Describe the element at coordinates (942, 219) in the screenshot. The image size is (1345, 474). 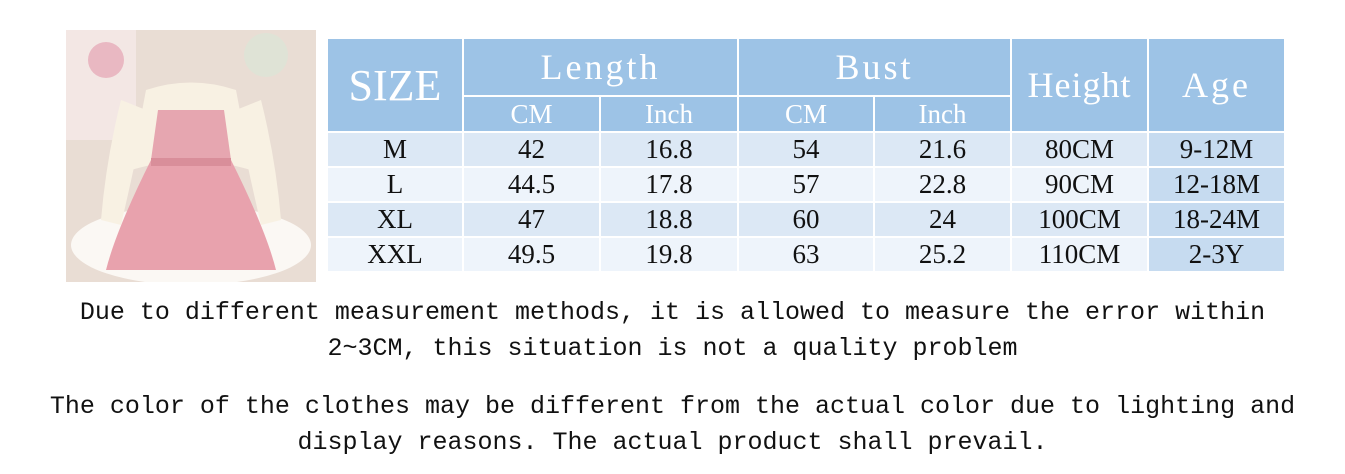
I see `table-cell: 24` at that location.